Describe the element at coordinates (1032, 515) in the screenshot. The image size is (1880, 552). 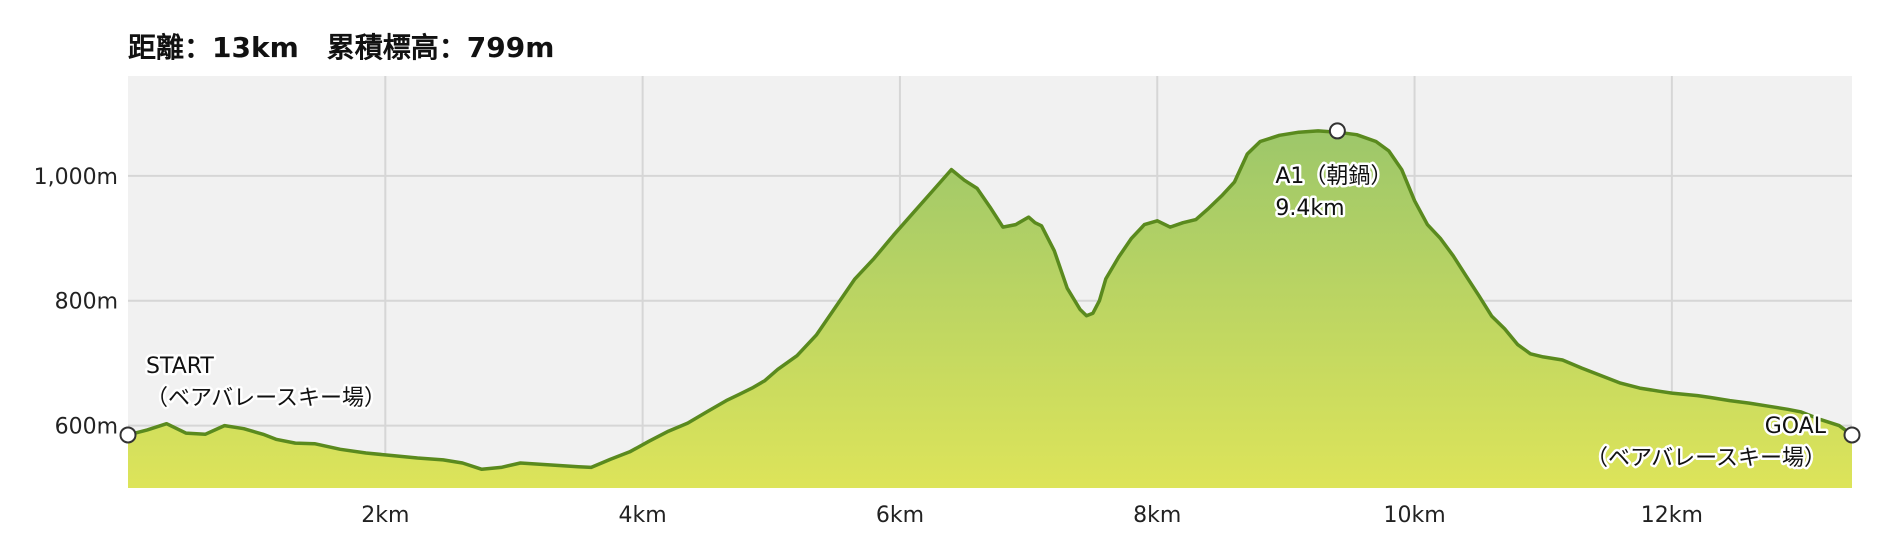
I see `x-axis-ticks: 2km 4km 6km 8km 10km 12km` at that location.